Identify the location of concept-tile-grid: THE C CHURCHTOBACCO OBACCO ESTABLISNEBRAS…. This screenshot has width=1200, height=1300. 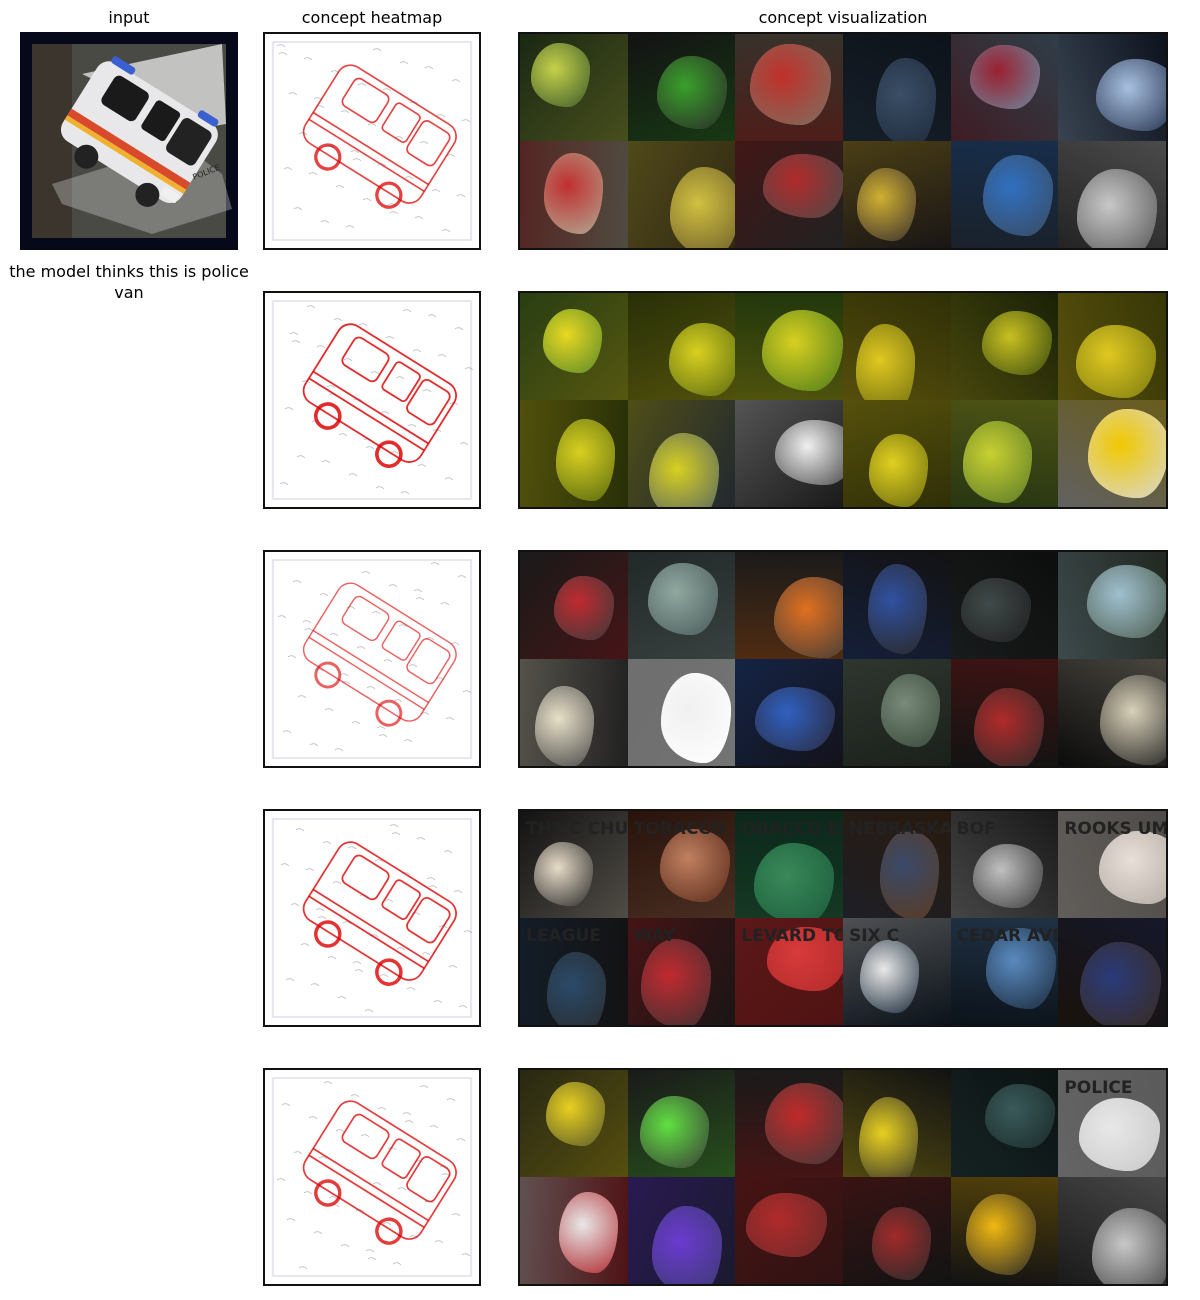
(843, 918).